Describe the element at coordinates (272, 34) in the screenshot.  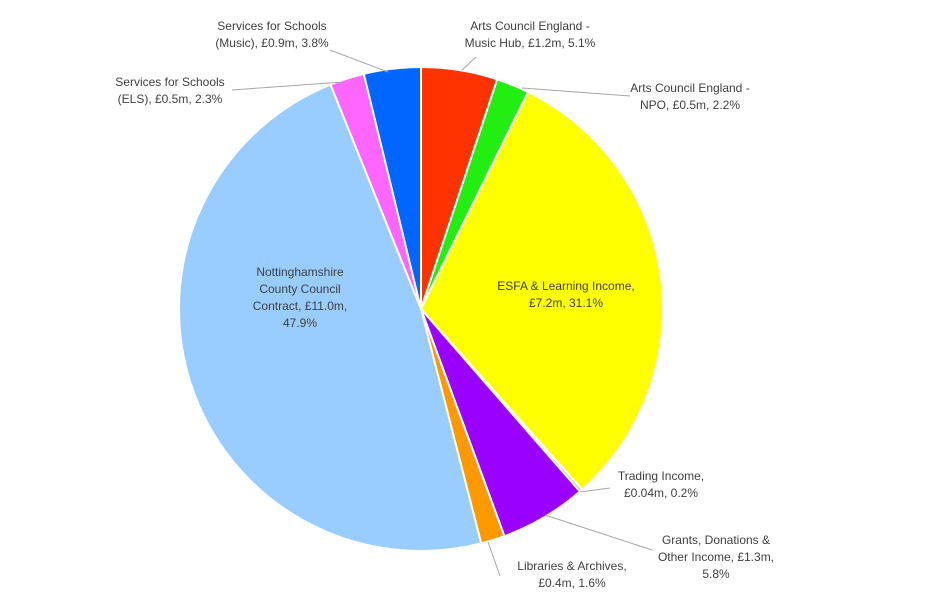
I see `data-label: Services for Schools (Music), £0.9m, 3.8%` at that location.